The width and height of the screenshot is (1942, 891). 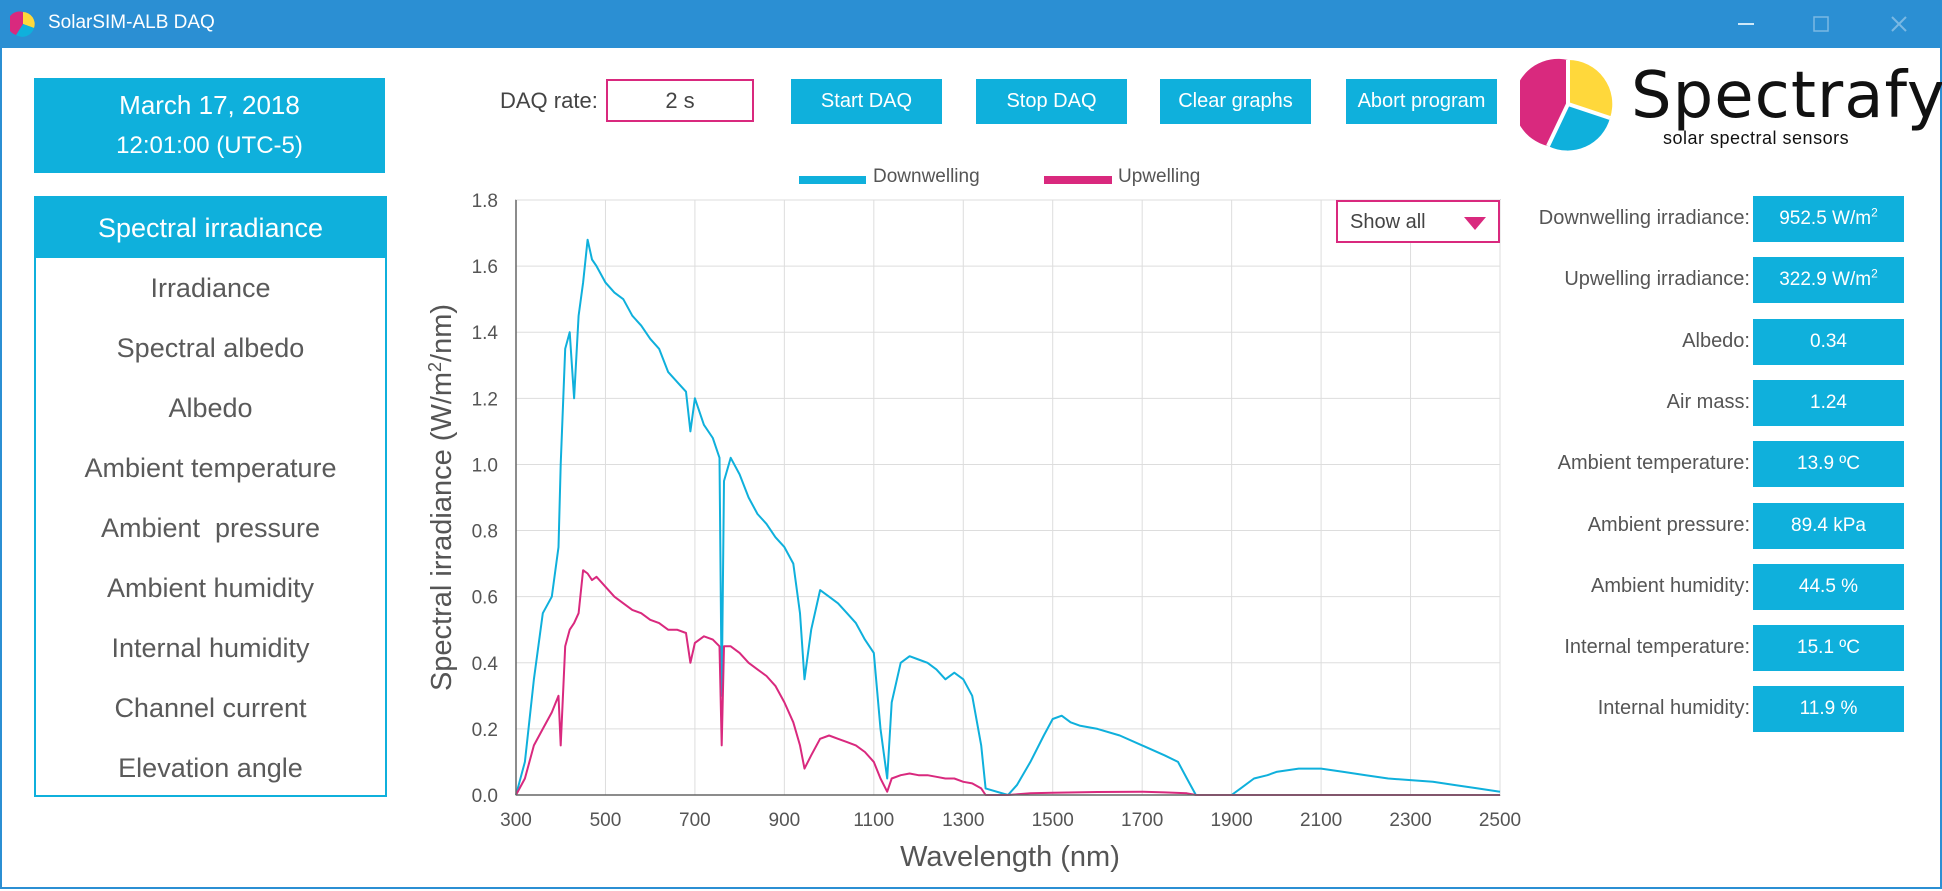 I want to click on abort-program-button: Abort program, so click(x=1421, y=101).